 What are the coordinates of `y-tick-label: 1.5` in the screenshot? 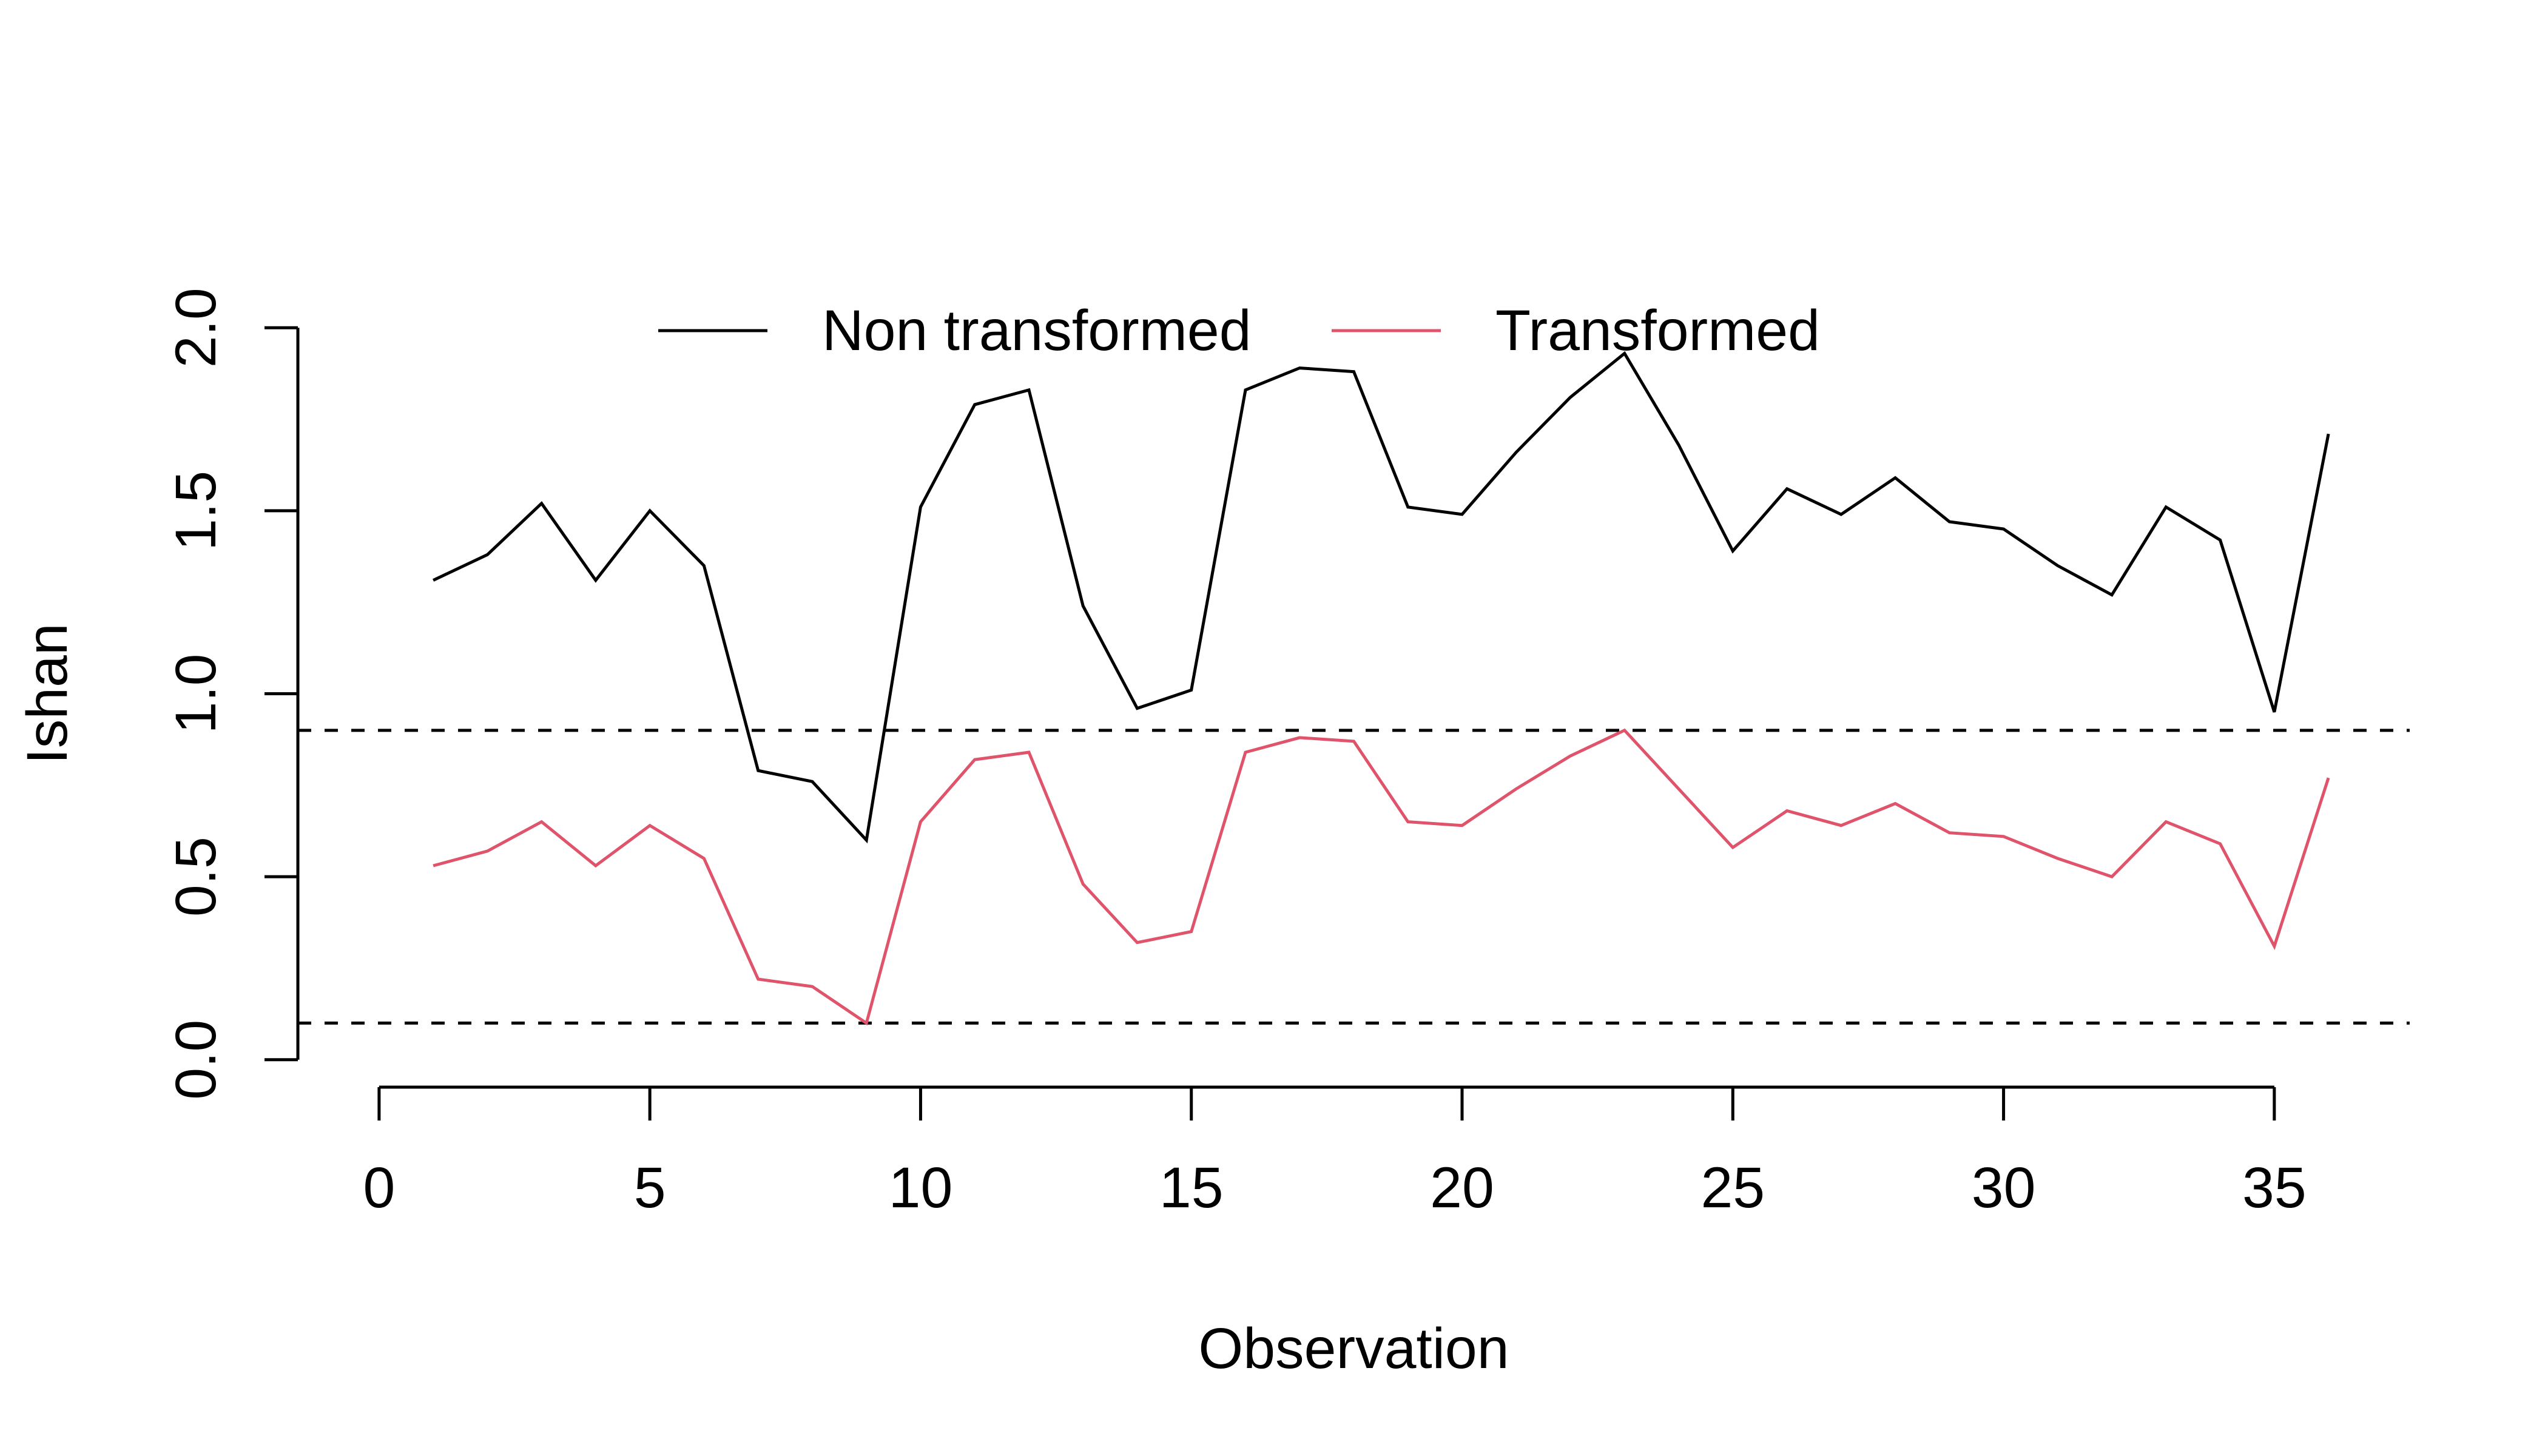 It's located at (196, 511).